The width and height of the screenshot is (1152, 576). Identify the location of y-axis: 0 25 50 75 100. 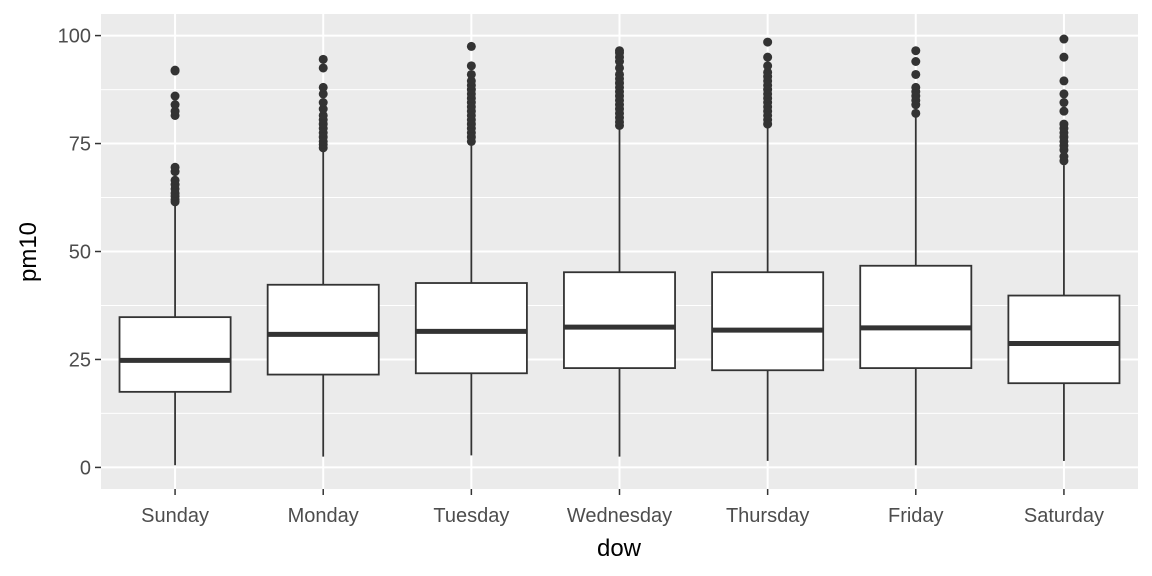
(79, 252).